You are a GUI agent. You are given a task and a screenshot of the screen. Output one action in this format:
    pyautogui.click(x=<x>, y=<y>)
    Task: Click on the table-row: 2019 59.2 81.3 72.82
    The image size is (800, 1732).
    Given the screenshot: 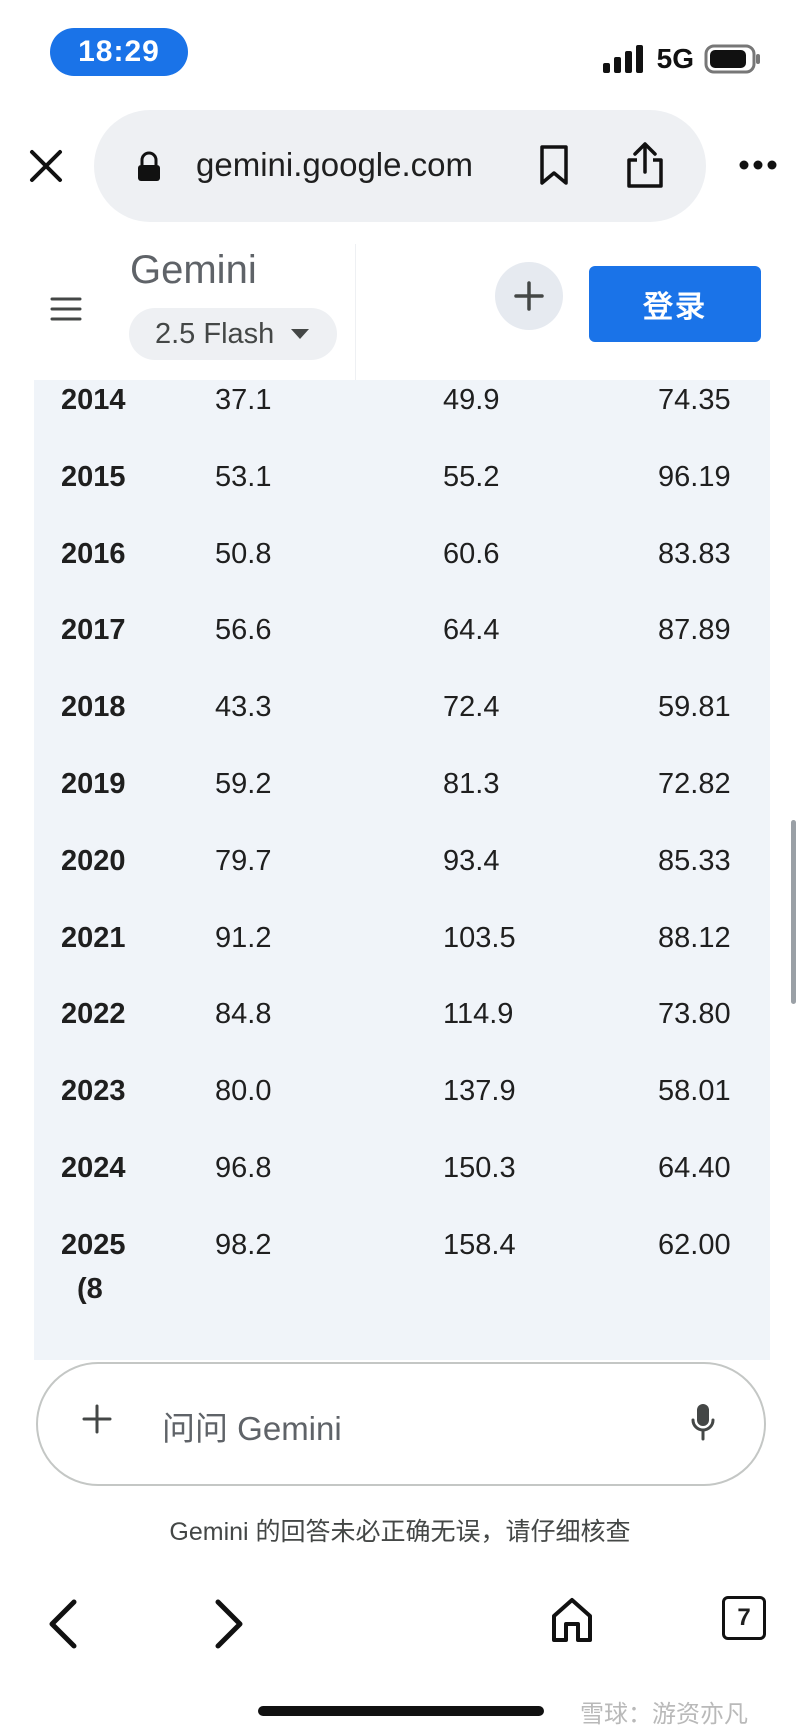 What is the action you would take?
    pyautogui.click(x=402, y=798)
    